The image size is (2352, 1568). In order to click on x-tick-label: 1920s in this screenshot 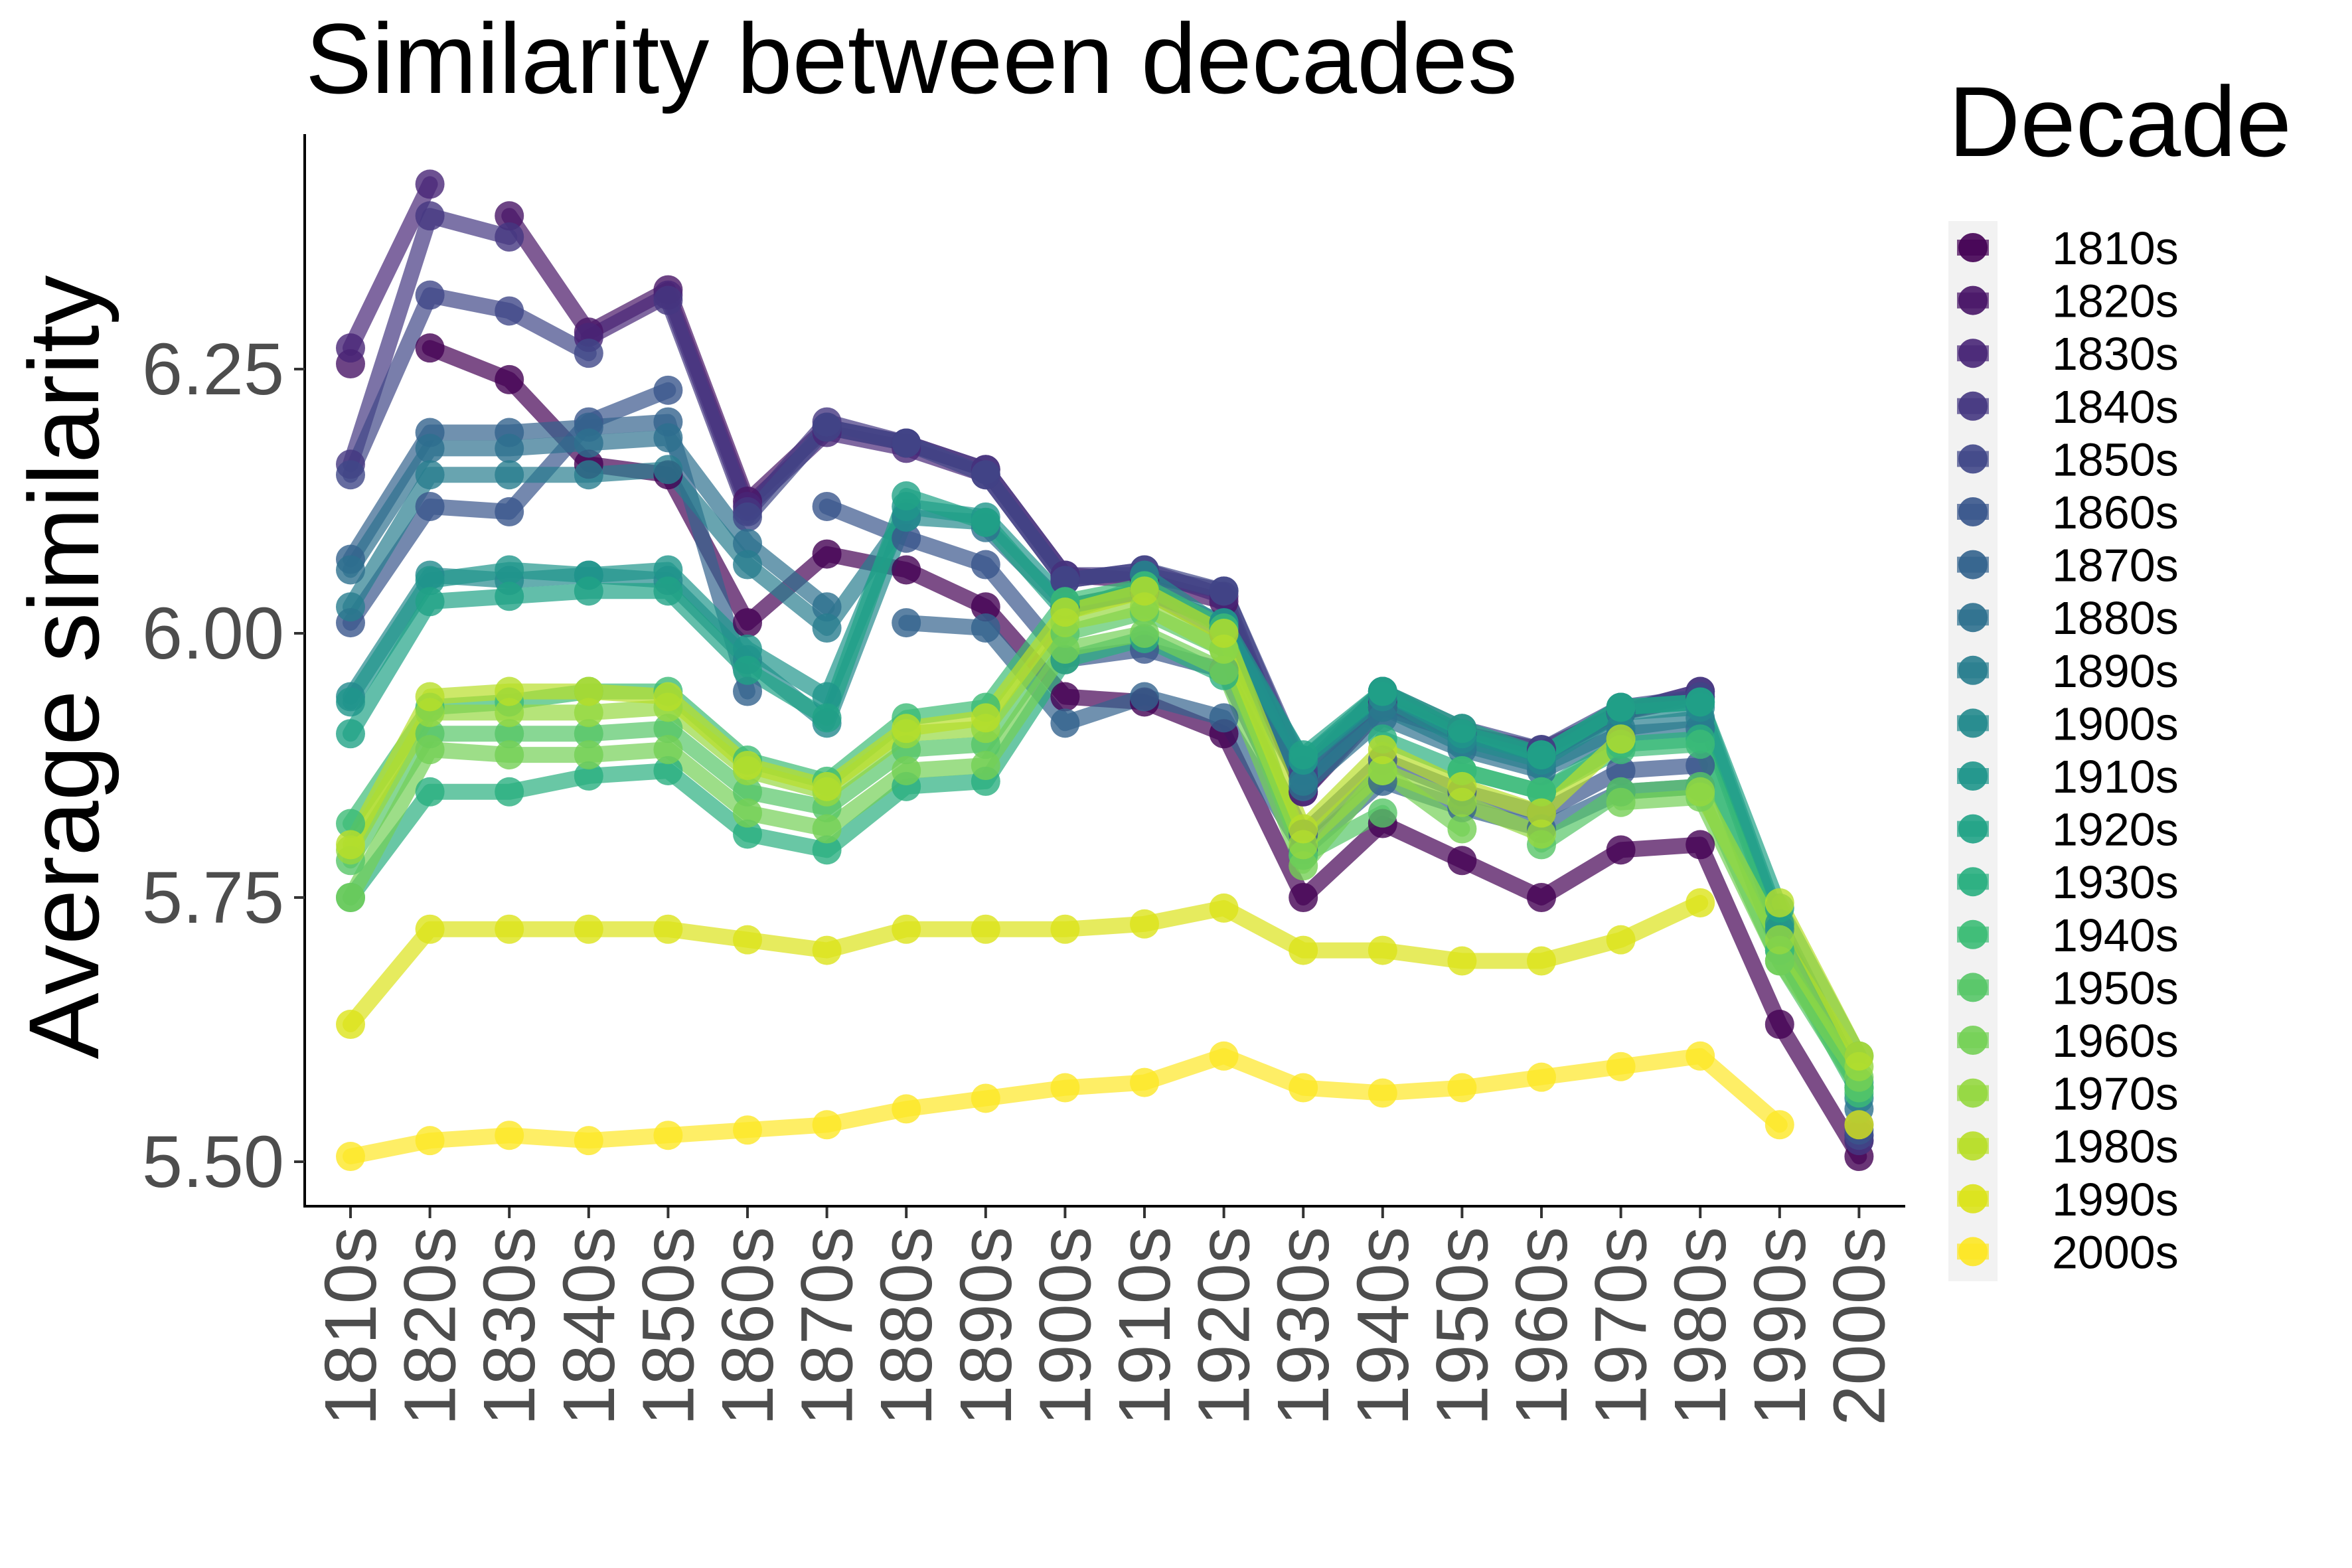, I will do `click(1224, 1327)`.